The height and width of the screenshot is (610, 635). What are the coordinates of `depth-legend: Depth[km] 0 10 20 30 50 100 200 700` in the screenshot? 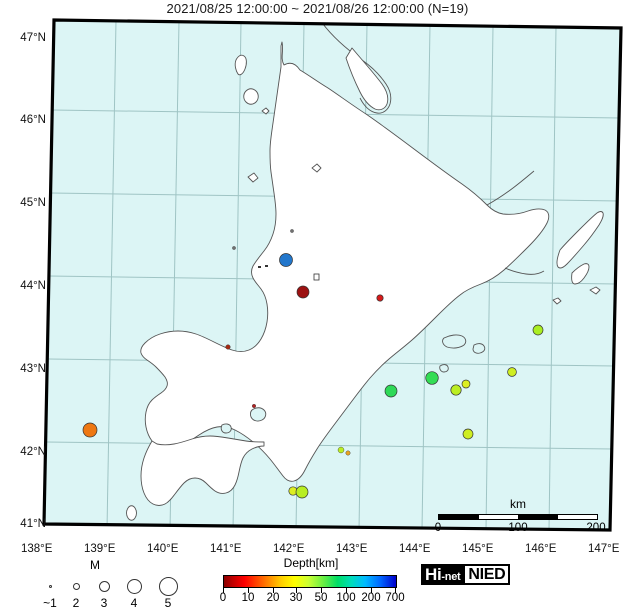 It's located at (311, 583).